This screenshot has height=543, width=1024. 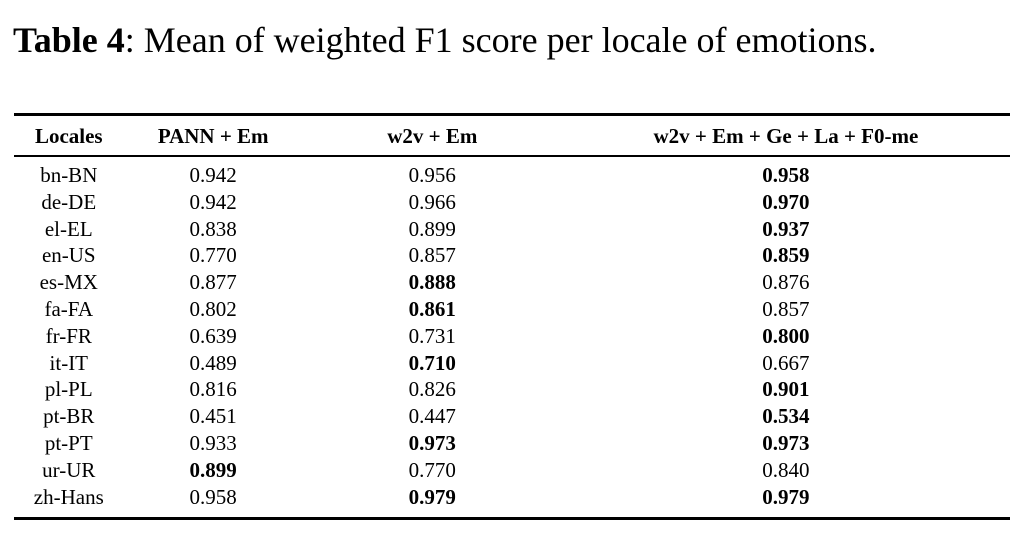 I want to click on score-cell: 0.933, so click(x=213, y=442).